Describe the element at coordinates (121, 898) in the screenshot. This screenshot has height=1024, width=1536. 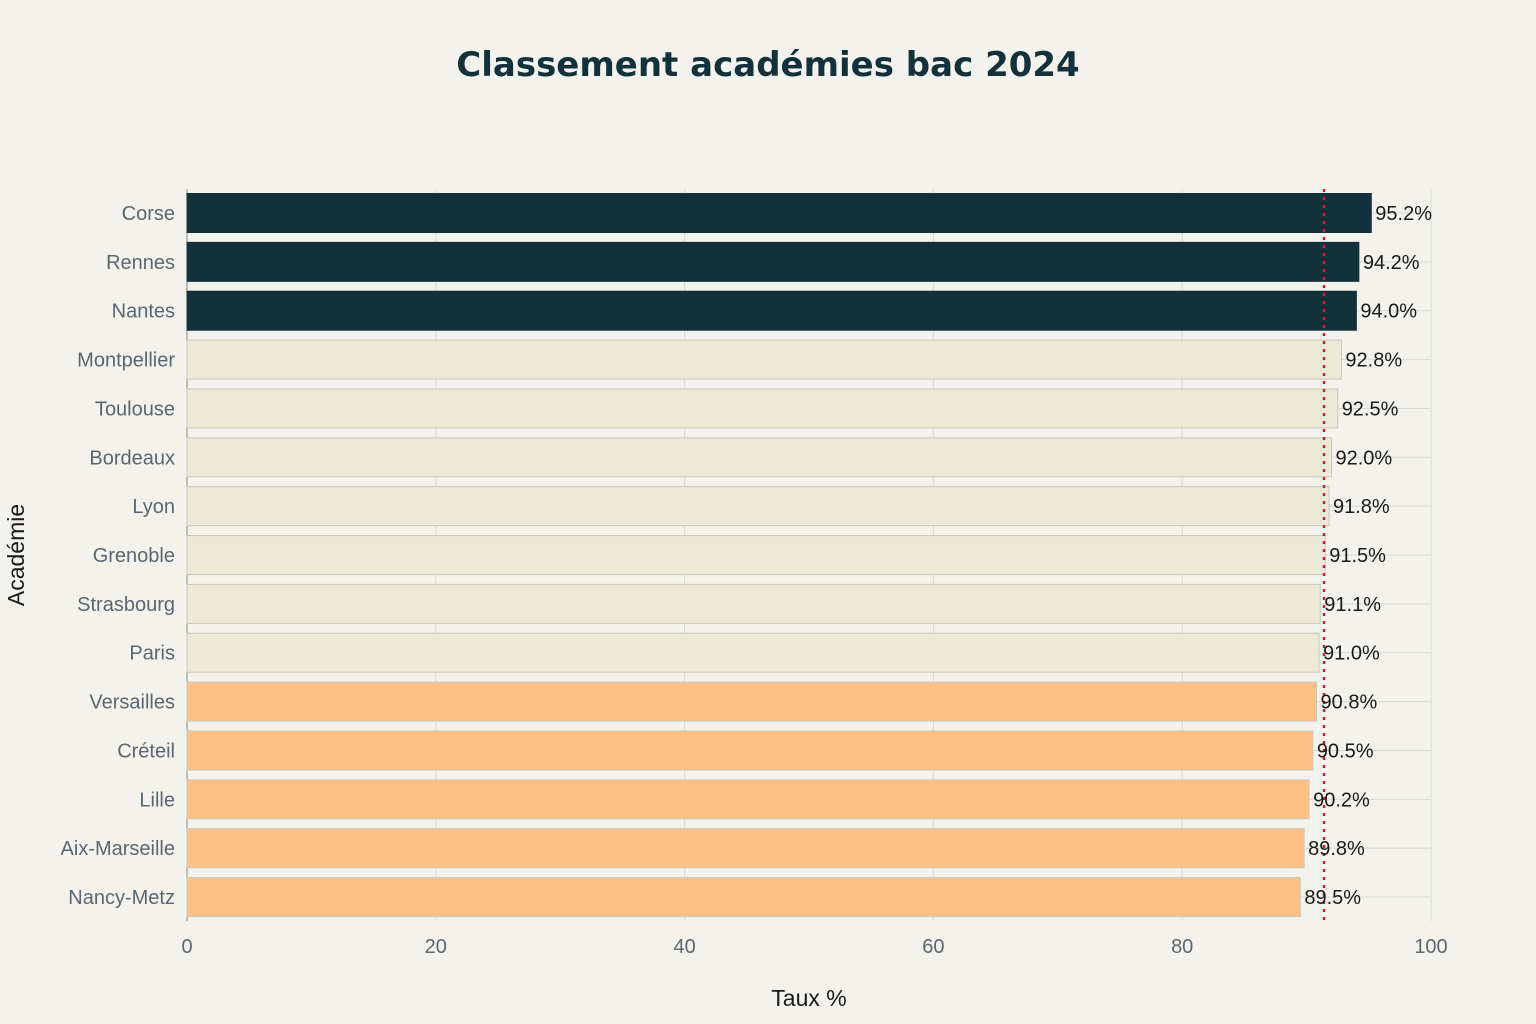
I see `category-label: Nancy-Metz` at that location.